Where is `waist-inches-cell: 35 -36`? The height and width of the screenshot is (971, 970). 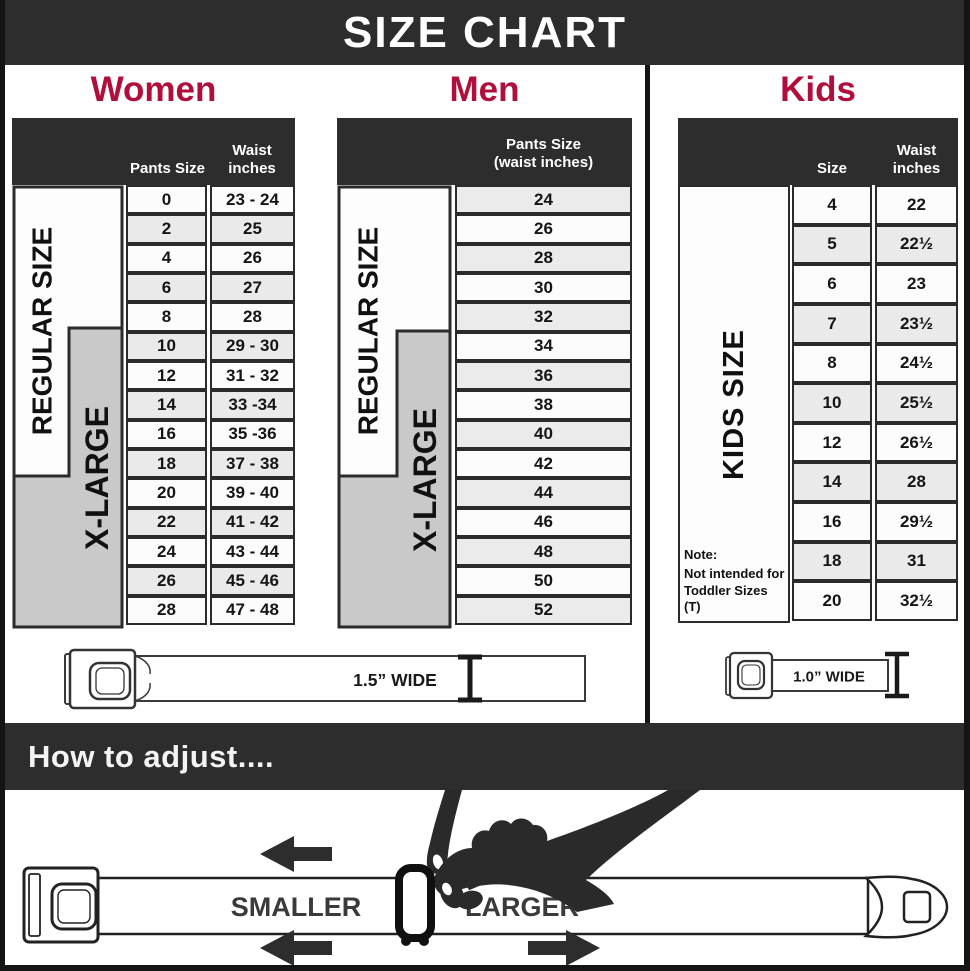
waist-inches-cell: 35 -36 is located at coordinates (252, 434).